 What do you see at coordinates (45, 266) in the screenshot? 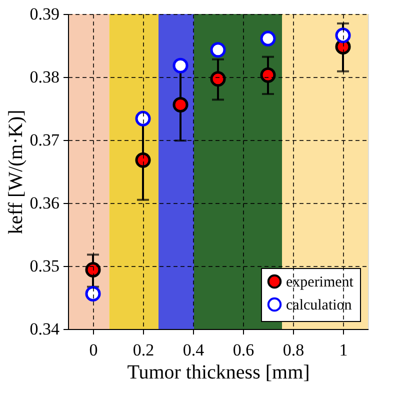
I see `y-tick-label: 0.35` at bounding box center [45, 266].